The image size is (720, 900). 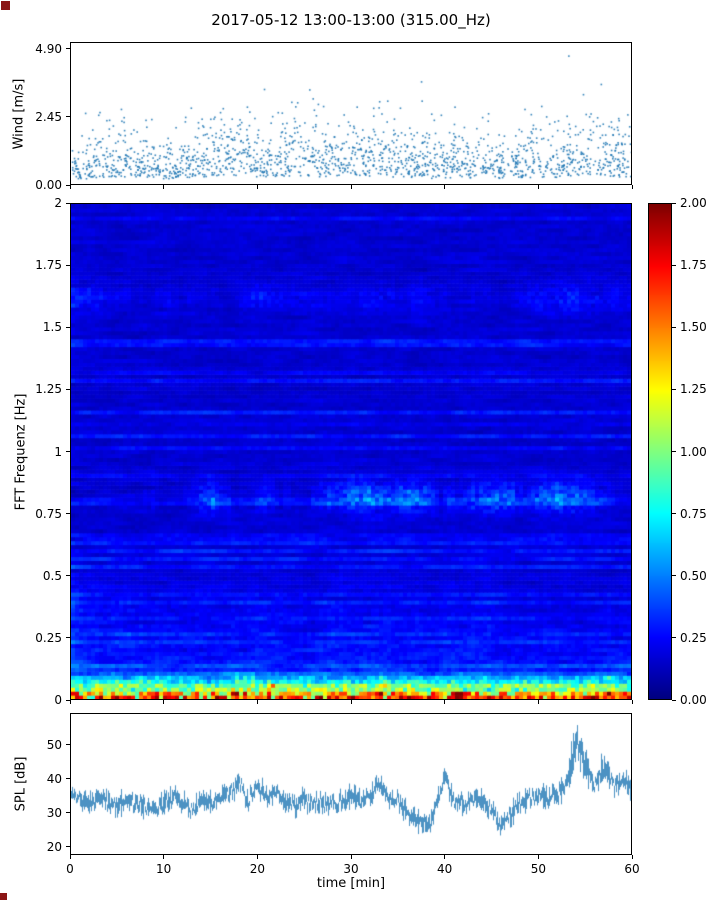 I want to click on y-tick-label: 20, so click(x=54, y=846).